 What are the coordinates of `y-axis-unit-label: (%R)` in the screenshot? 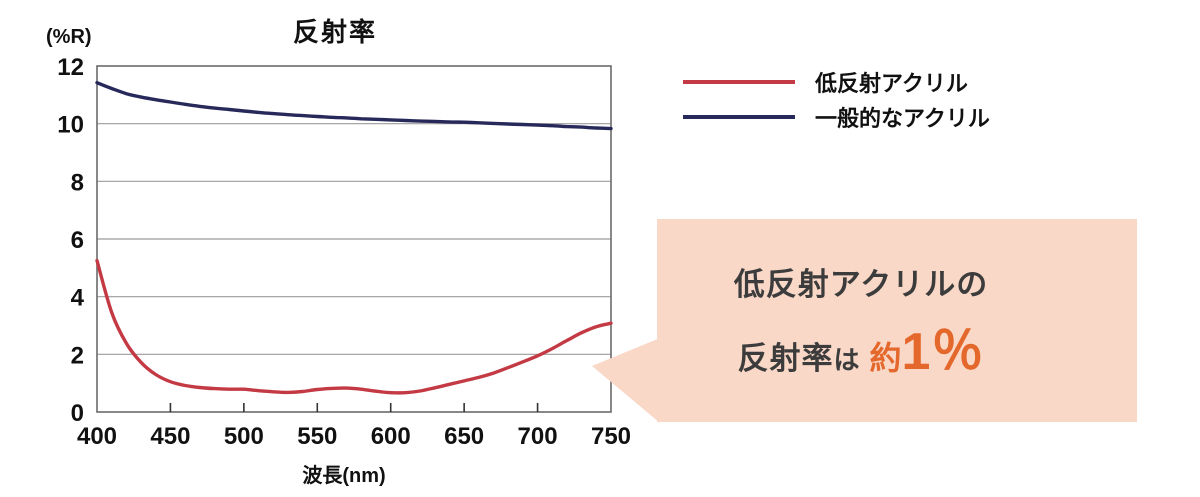 It's located at (69, 37).